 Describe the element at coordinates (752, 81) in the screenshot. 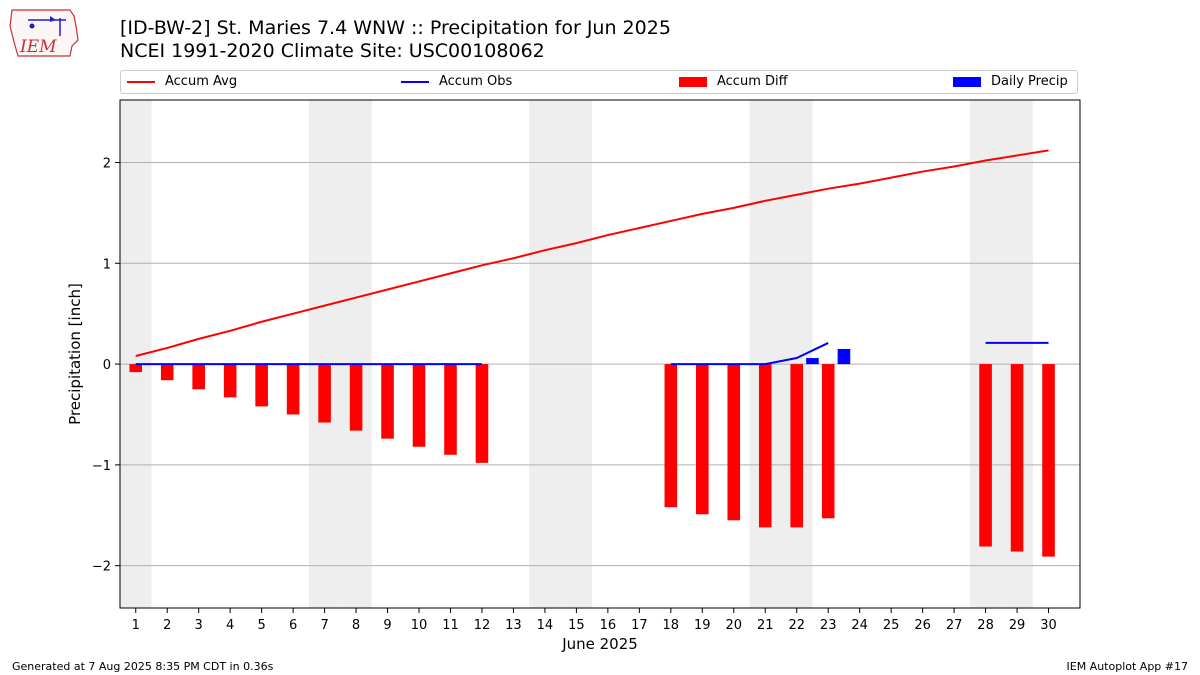

I see `legend-label-accum-diff: Accum Diff` at that location.